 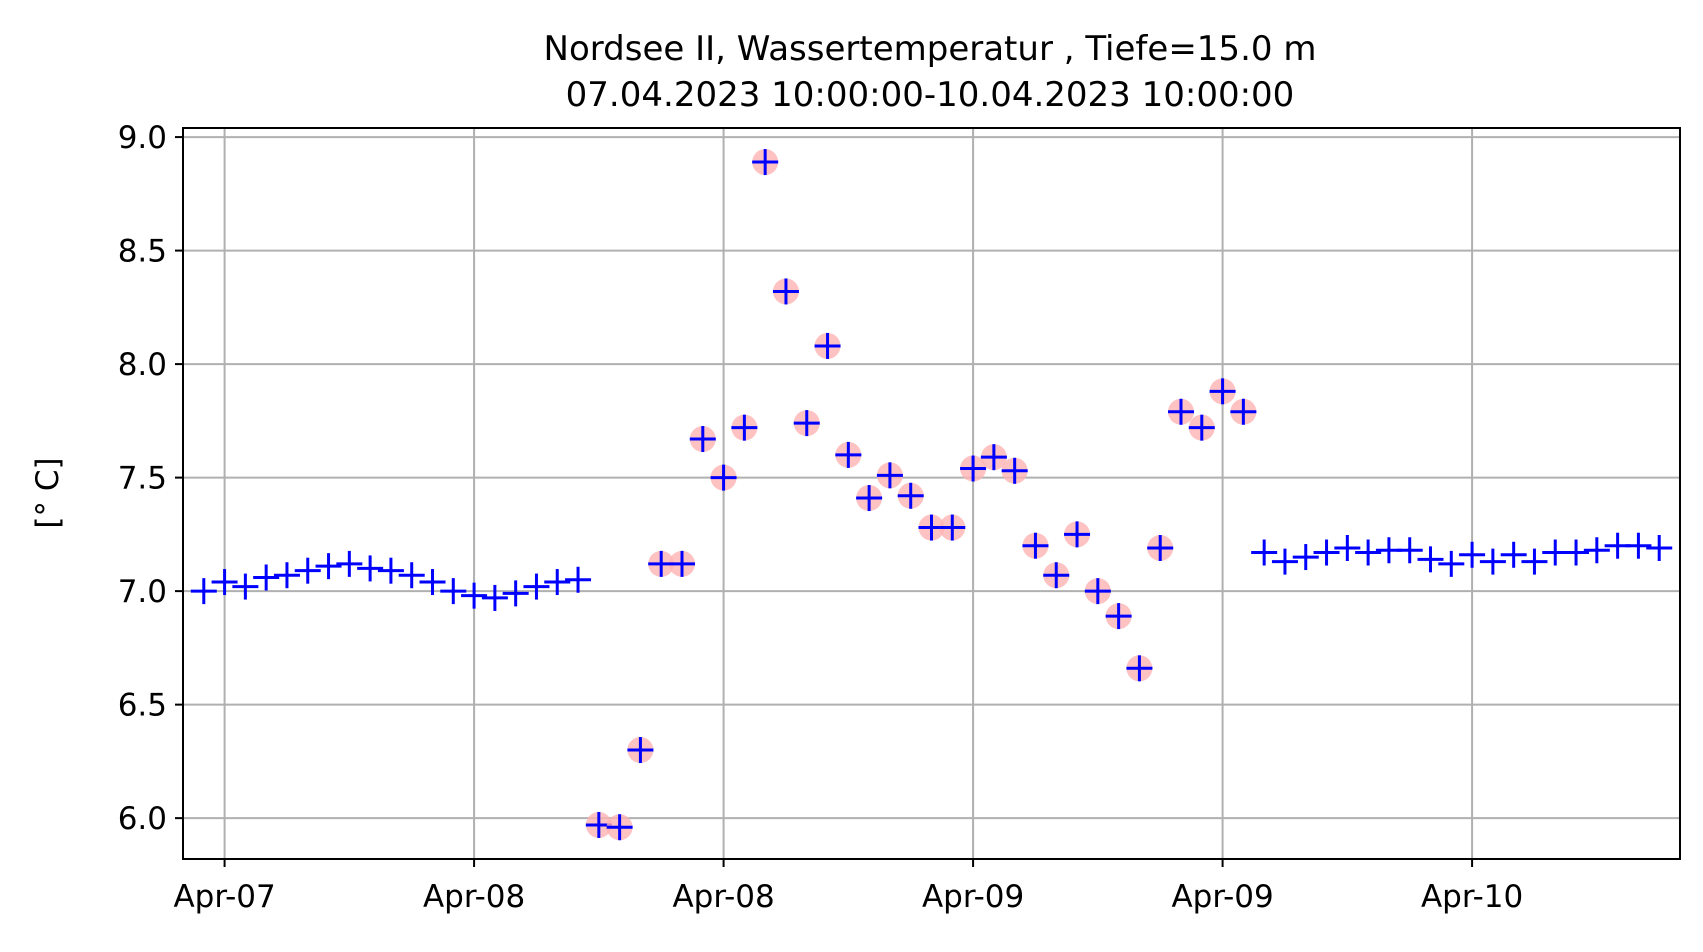 I want to click on y-tick-label: 7.5, so click(x=142, y=479).